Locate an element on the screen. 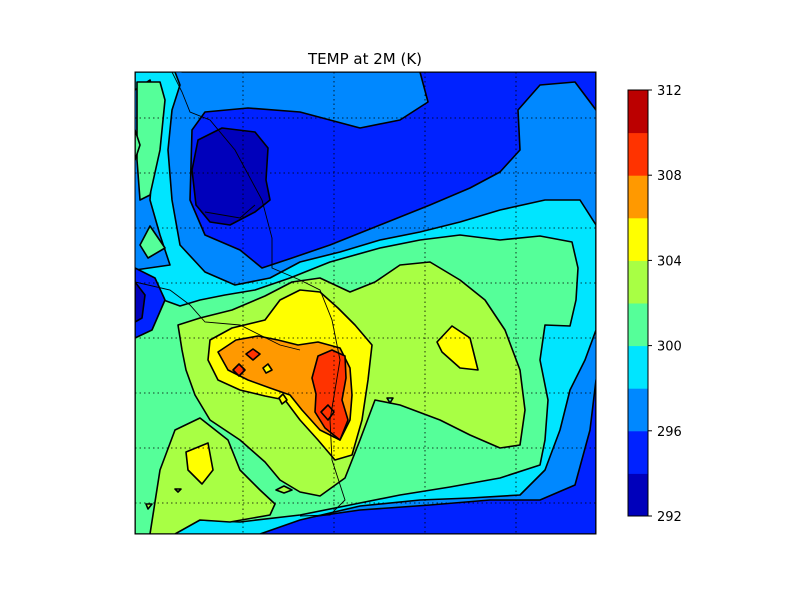 The height and width of the screenshot is (600, 800). band-302-304-south is located at coordinates (212, 475).